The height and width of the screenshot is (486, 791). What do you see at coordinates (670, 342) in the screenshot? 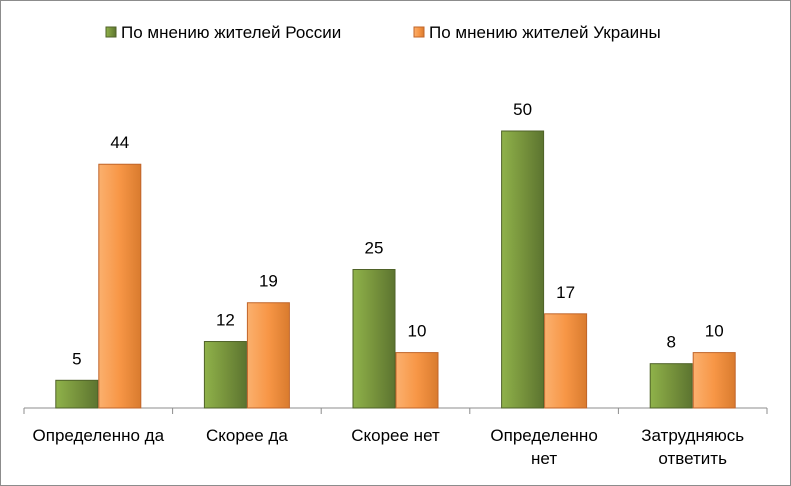
I see `data-label: 8` at bounding box center [670, 342].